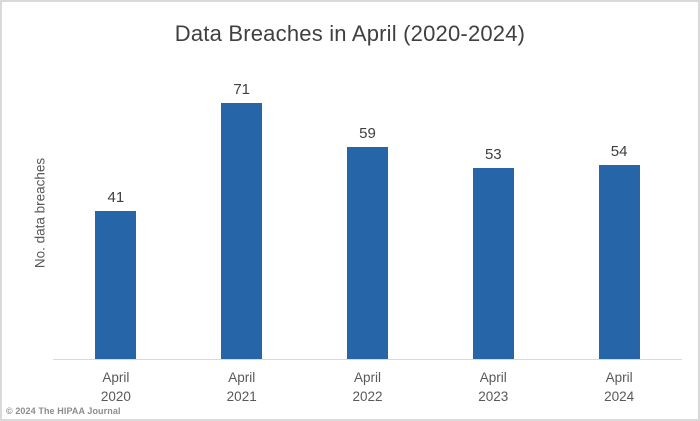  I want to click on x-axis-tick-label: April 2021, so click(241, 387).